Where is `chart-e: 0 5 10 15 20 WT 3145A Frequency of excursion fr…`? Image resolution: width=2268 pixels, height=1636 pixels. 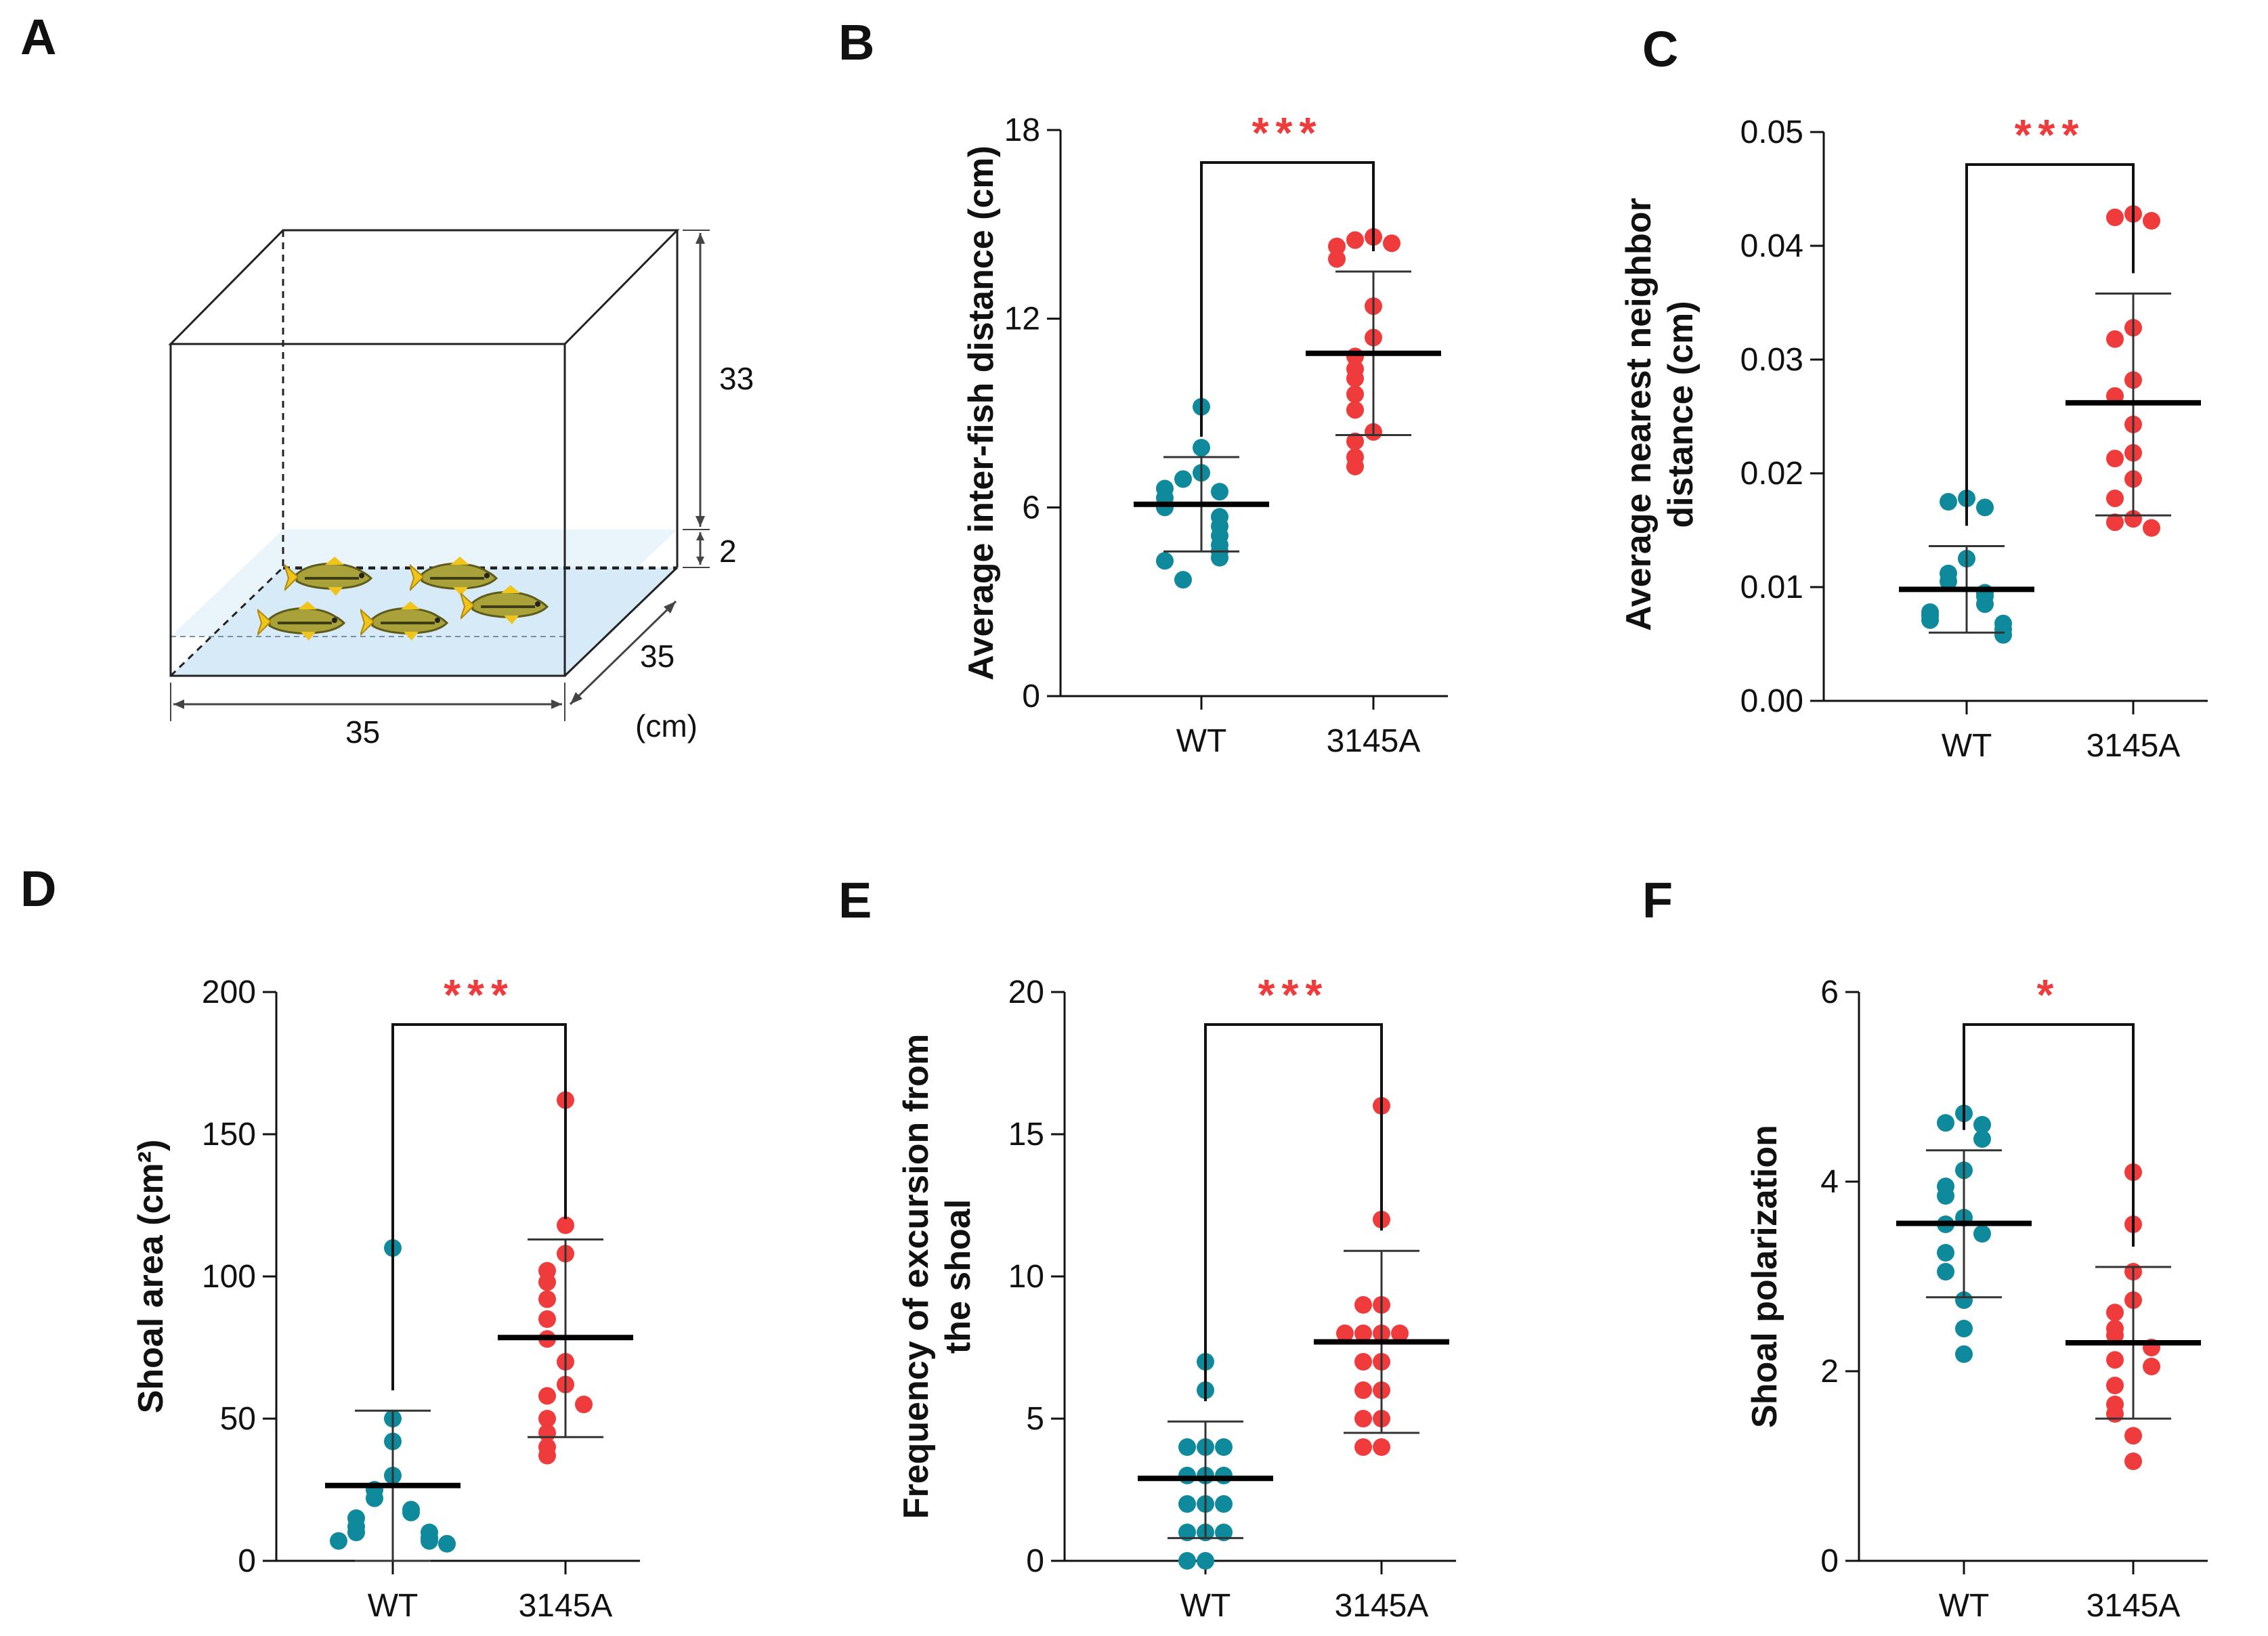 chart-e: 0 5 10 15 20 WT 3145A Frequency of excursion fr… is located at coordinates (1176, 1297).